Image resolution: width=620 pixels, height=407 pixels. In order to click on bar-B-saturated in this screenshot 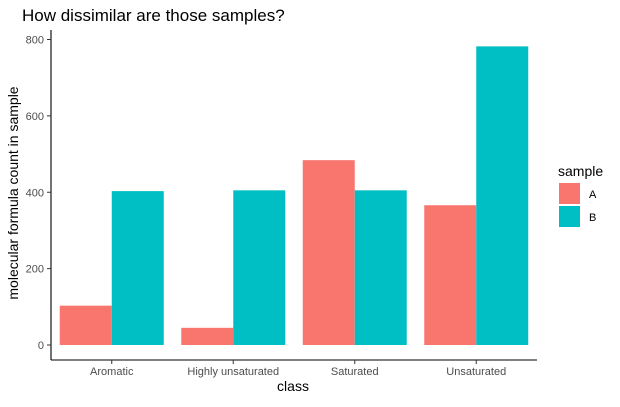, I will do `click(380, 267)`.